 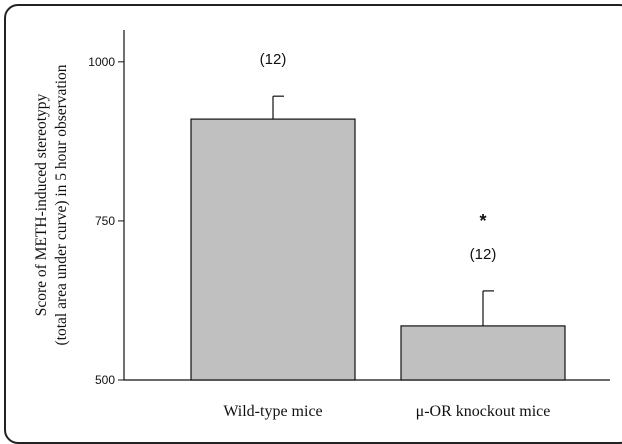 What do you see at coordinates (386, 411) in the screenshot?
I see `category-labels: Wild-type mice μ-OR knockout mice` at bounding box center [386, 411].